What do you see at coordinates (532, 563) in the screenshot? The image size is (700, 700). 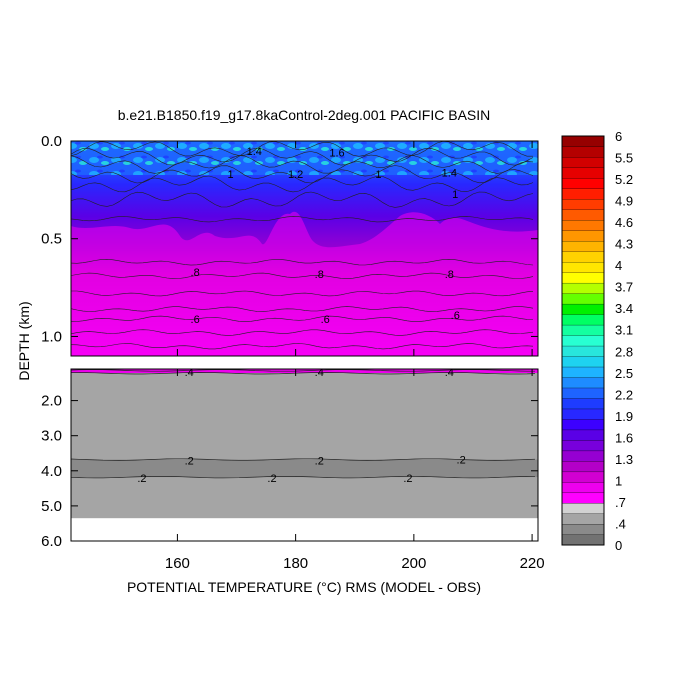 I see `x-tick-label: 220` at bounding box center [532, 563].